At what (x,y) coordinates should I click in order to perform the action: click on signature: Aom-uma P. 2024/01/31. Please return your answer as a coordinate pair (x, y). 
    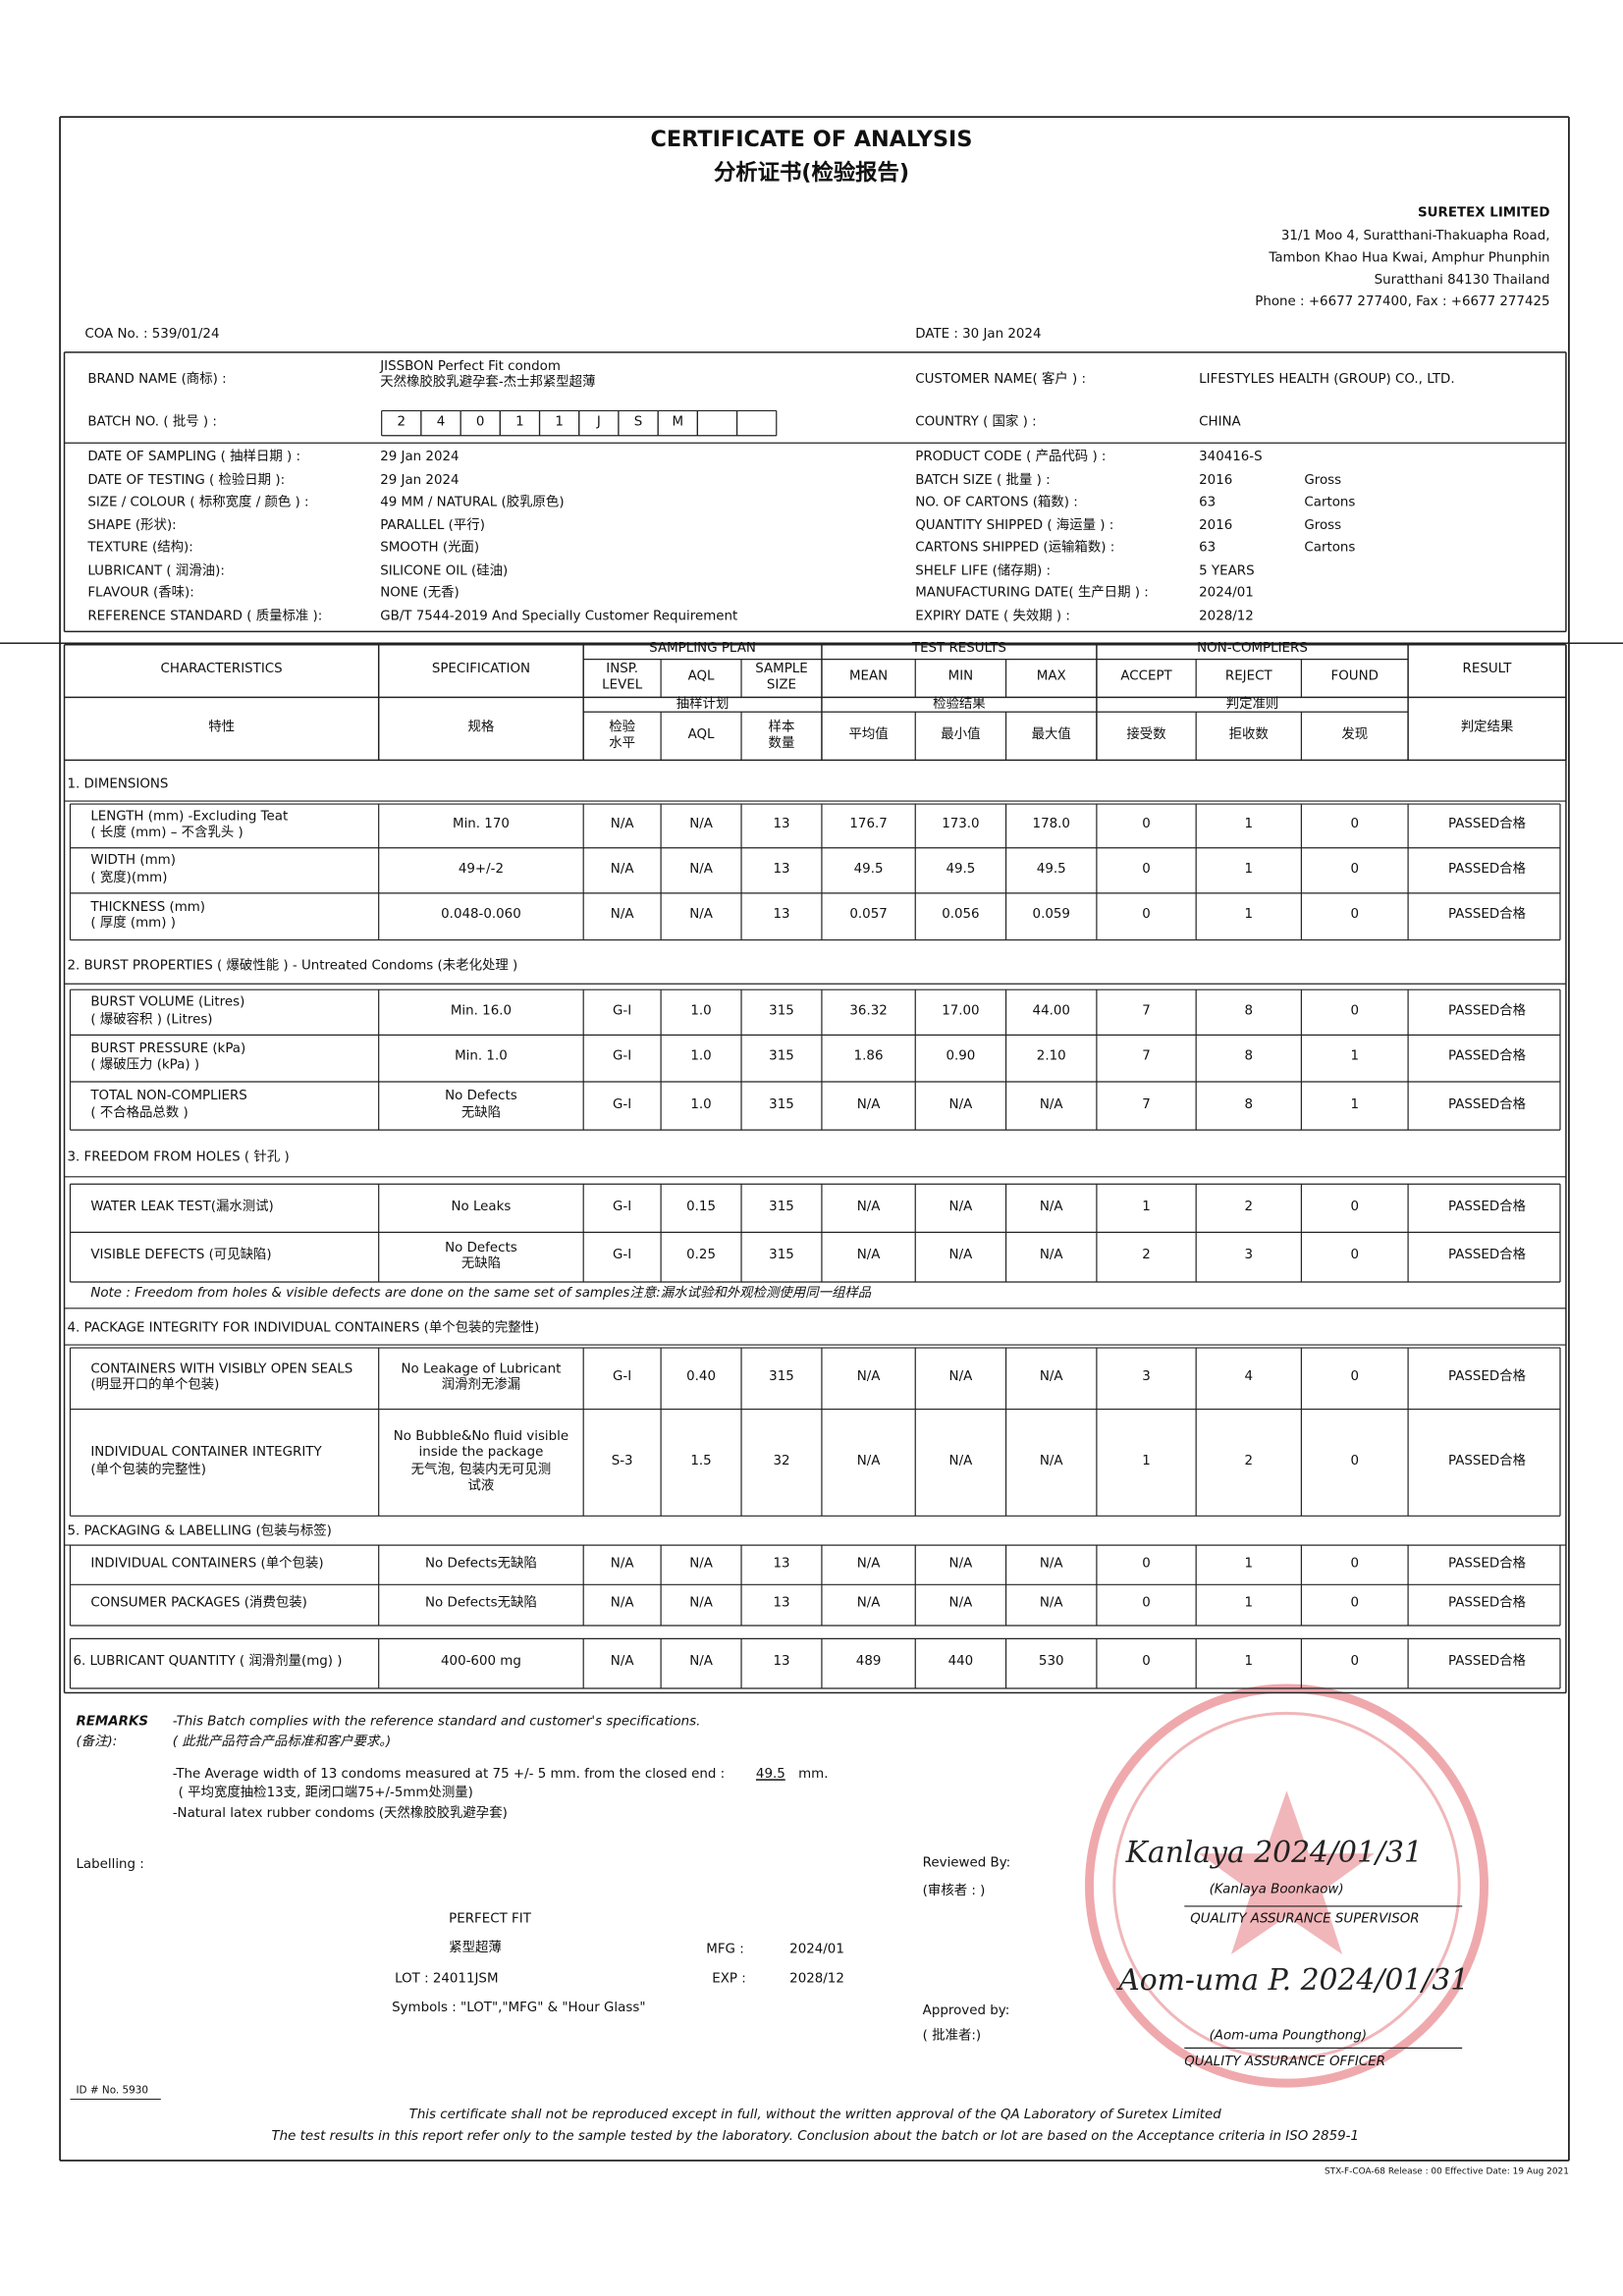
    Looking at the image, I should click on (1294, 1979).